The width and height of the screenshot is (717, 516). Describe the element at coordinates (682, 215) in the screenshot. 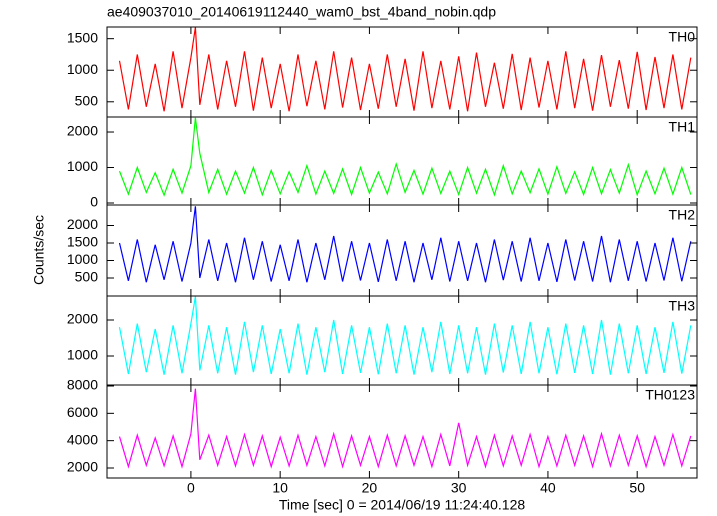

I see `panel-label: TH2` at that location.